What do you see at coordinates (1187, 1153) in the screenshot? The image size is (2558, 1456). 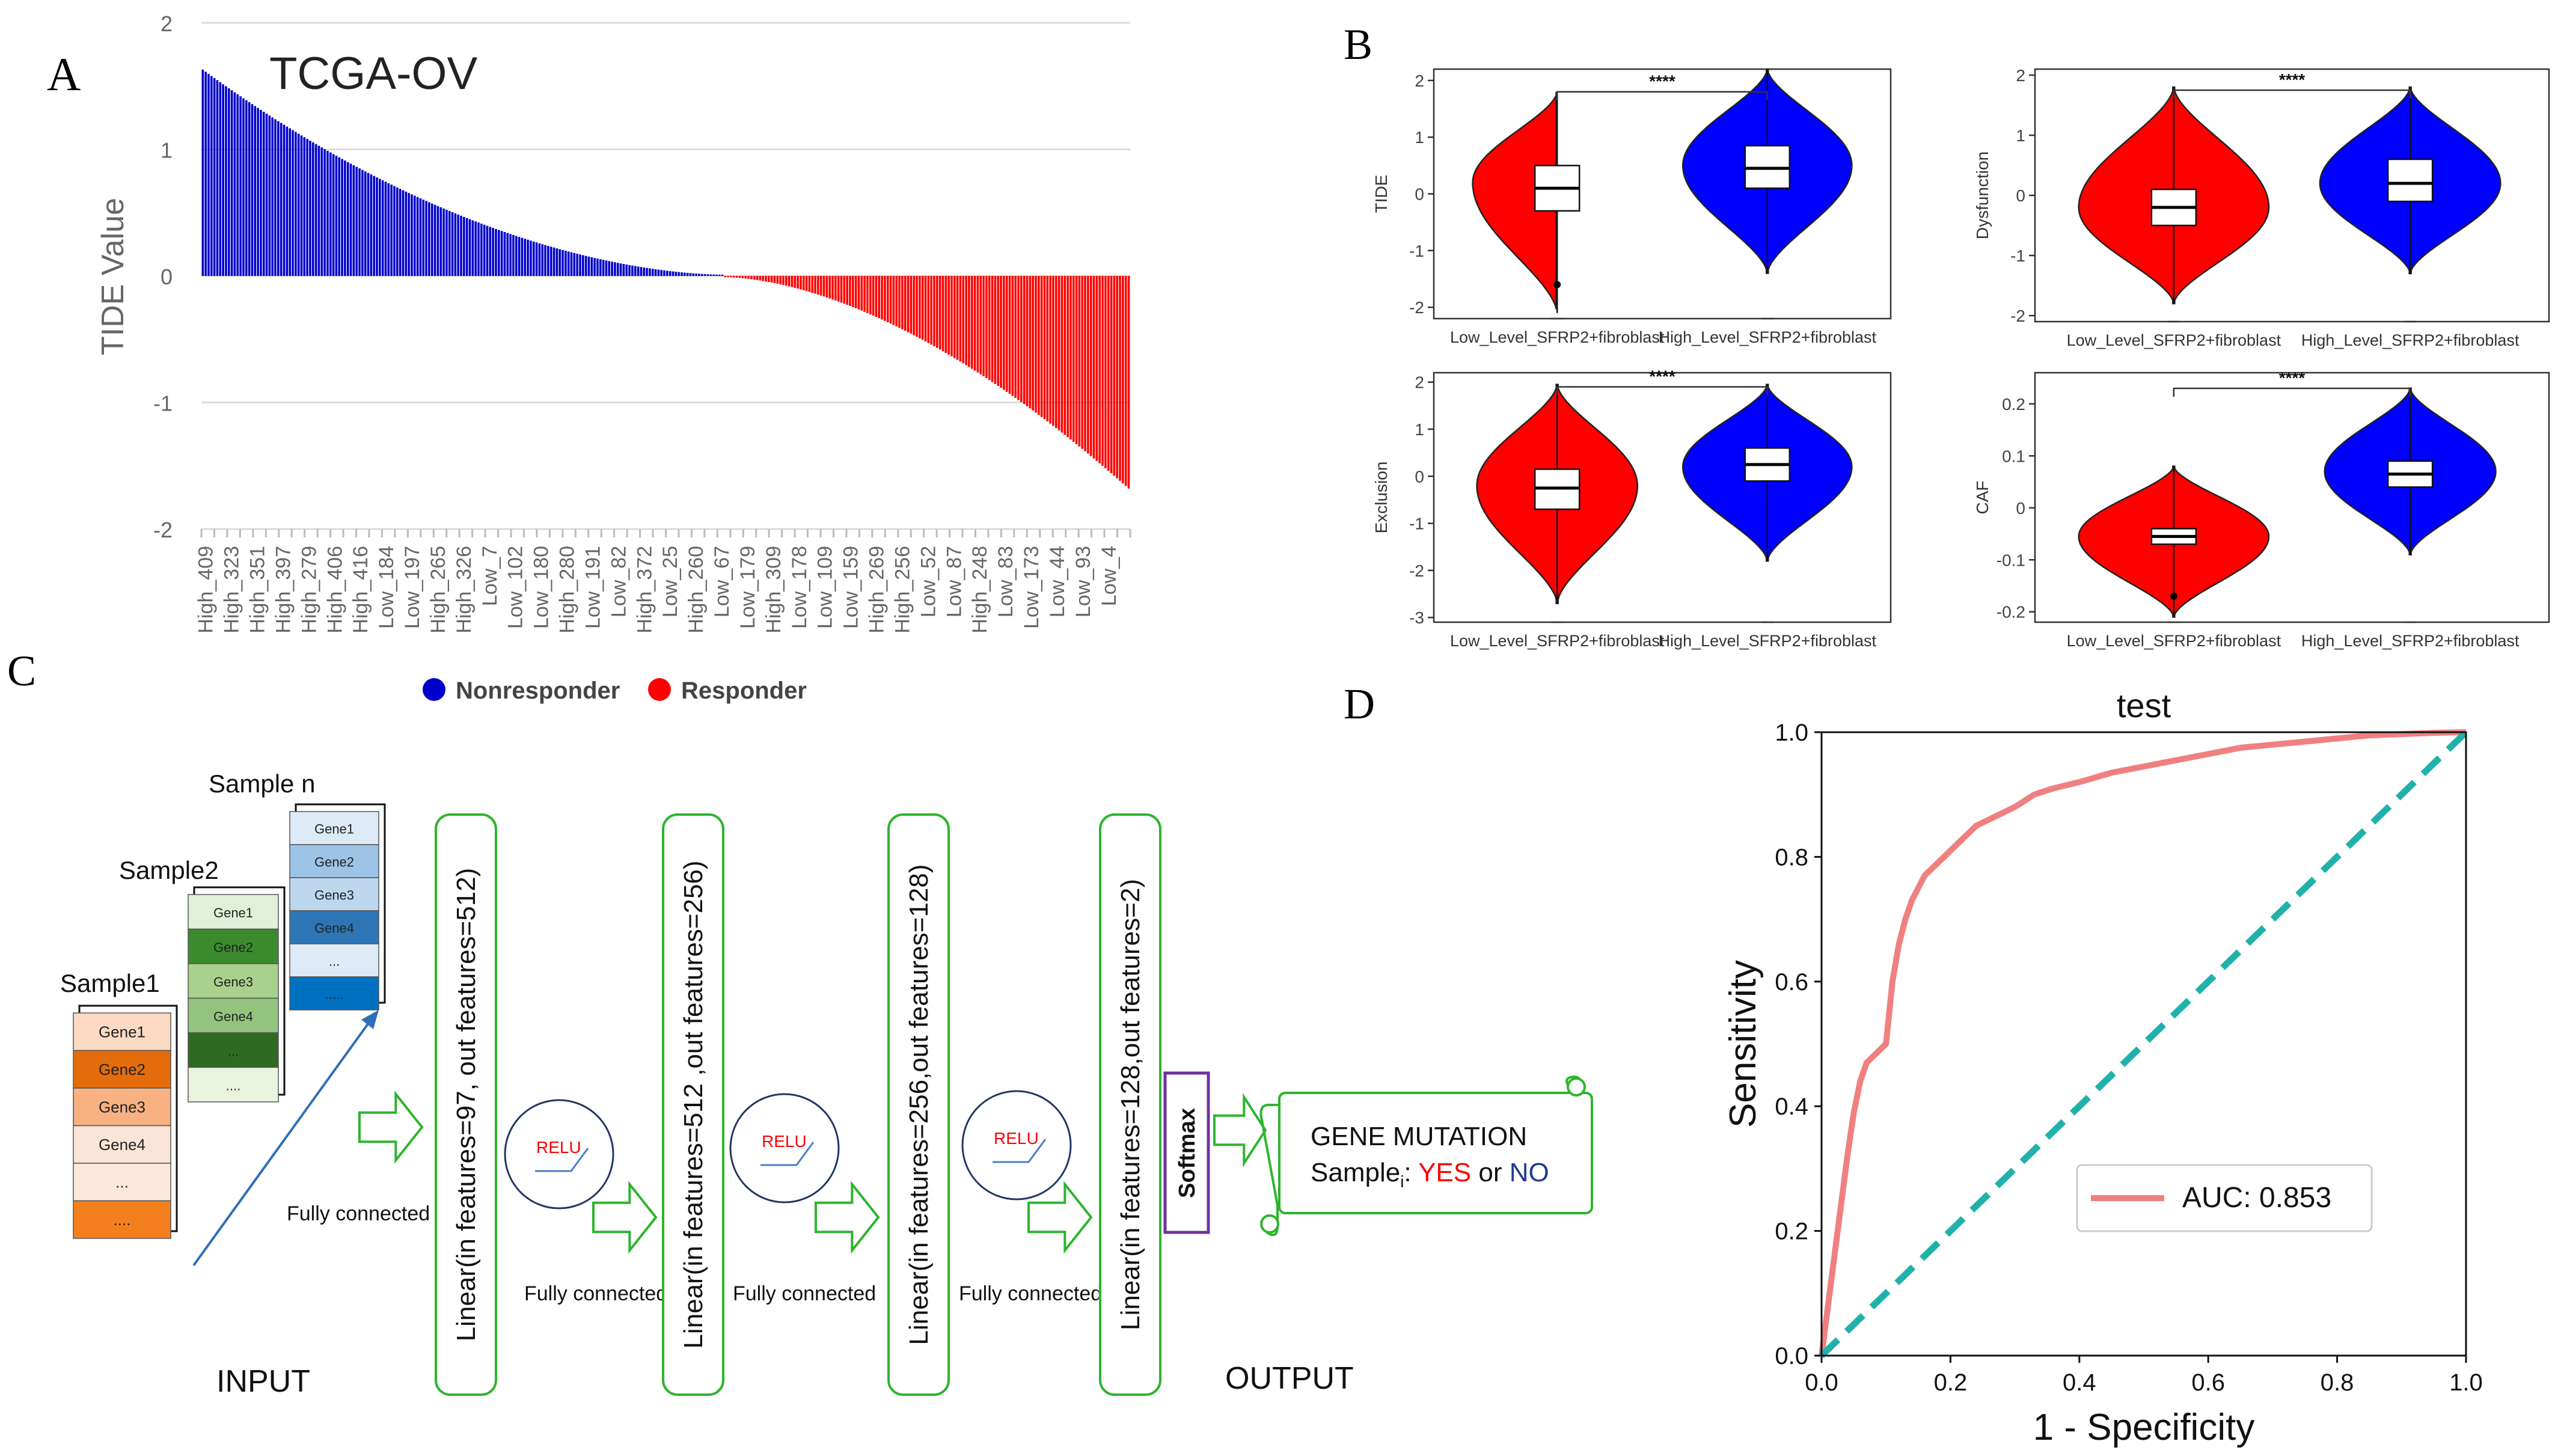 I see `softmax-label: Softmax` at bounding box center [1187, 1153].